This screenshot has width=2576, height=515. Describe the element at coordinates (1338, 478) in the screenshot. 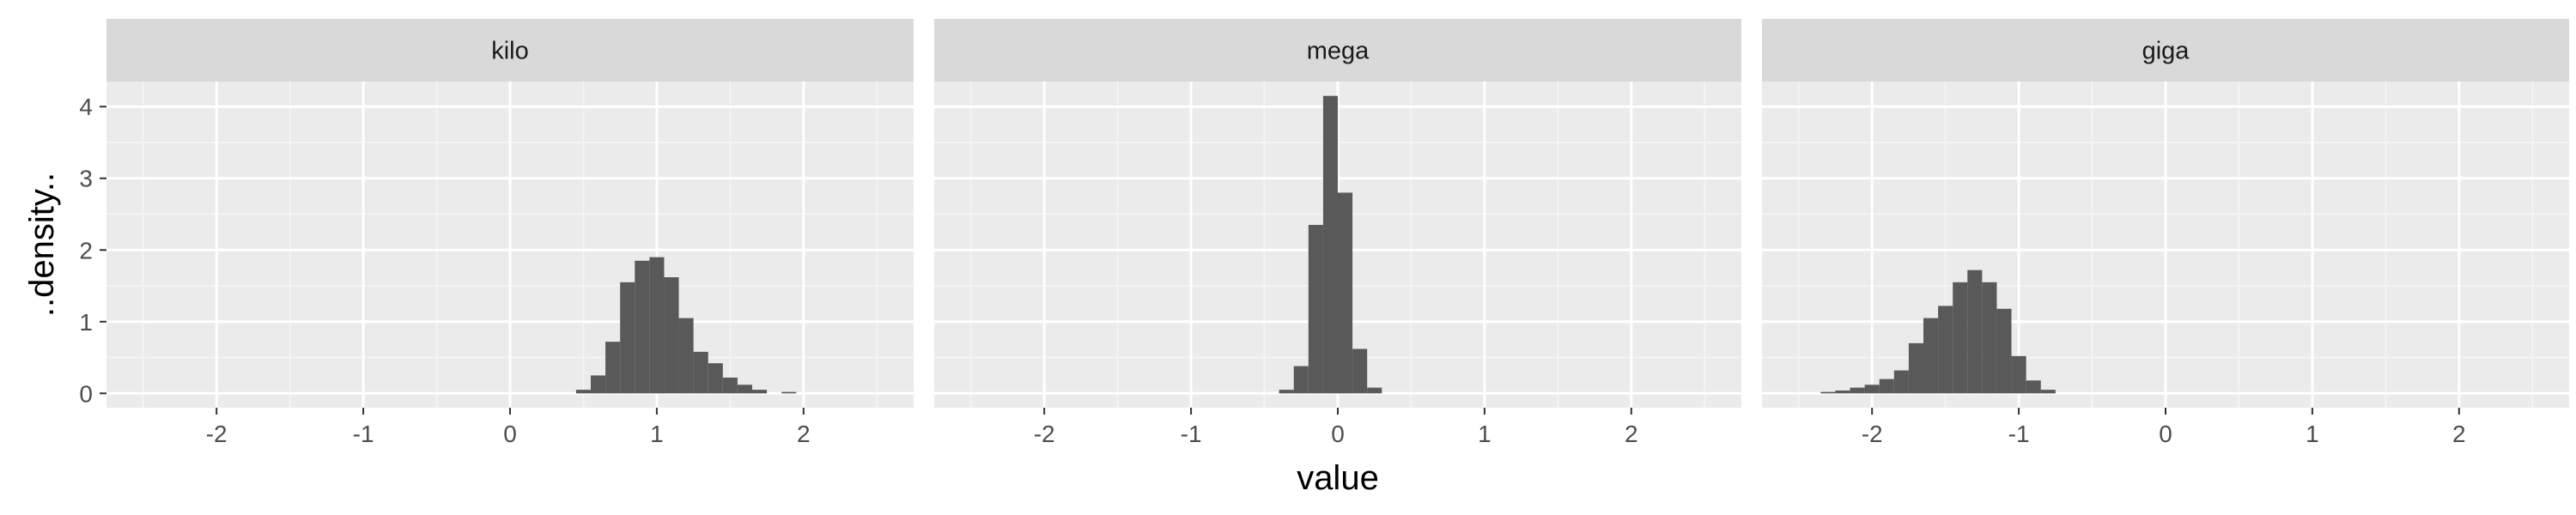

I see `x-axis-title: value` at that location.